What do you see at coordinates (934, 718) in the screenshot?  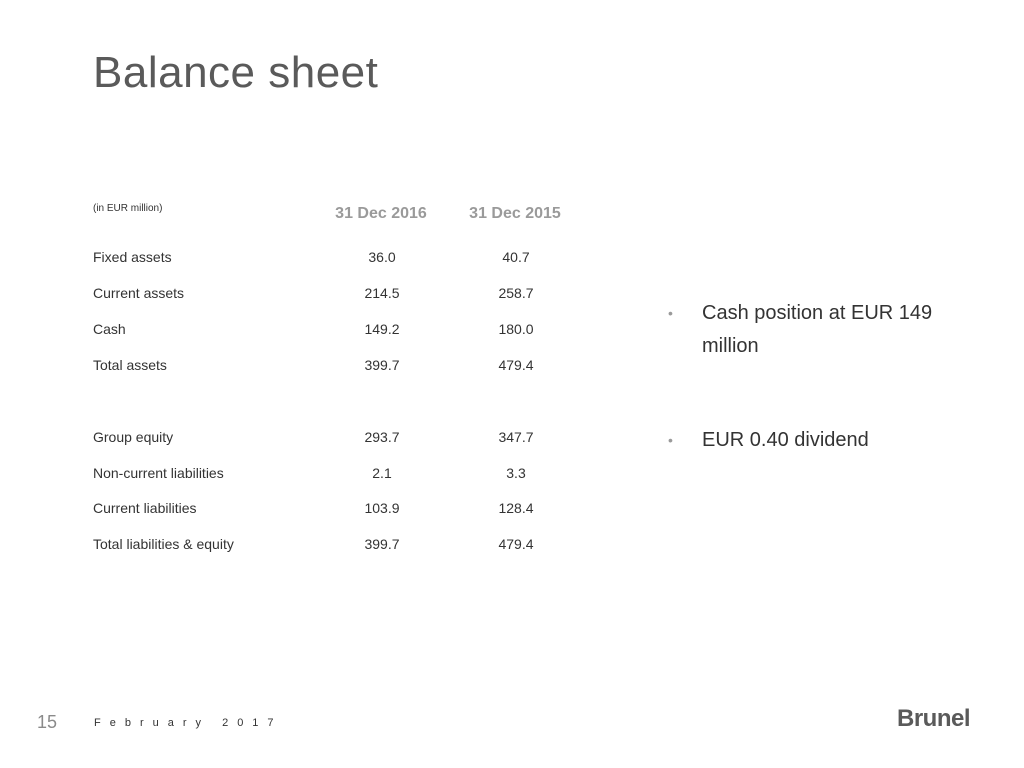 I see `brunel-logo: Brunel` at bounding box center [934, 718].